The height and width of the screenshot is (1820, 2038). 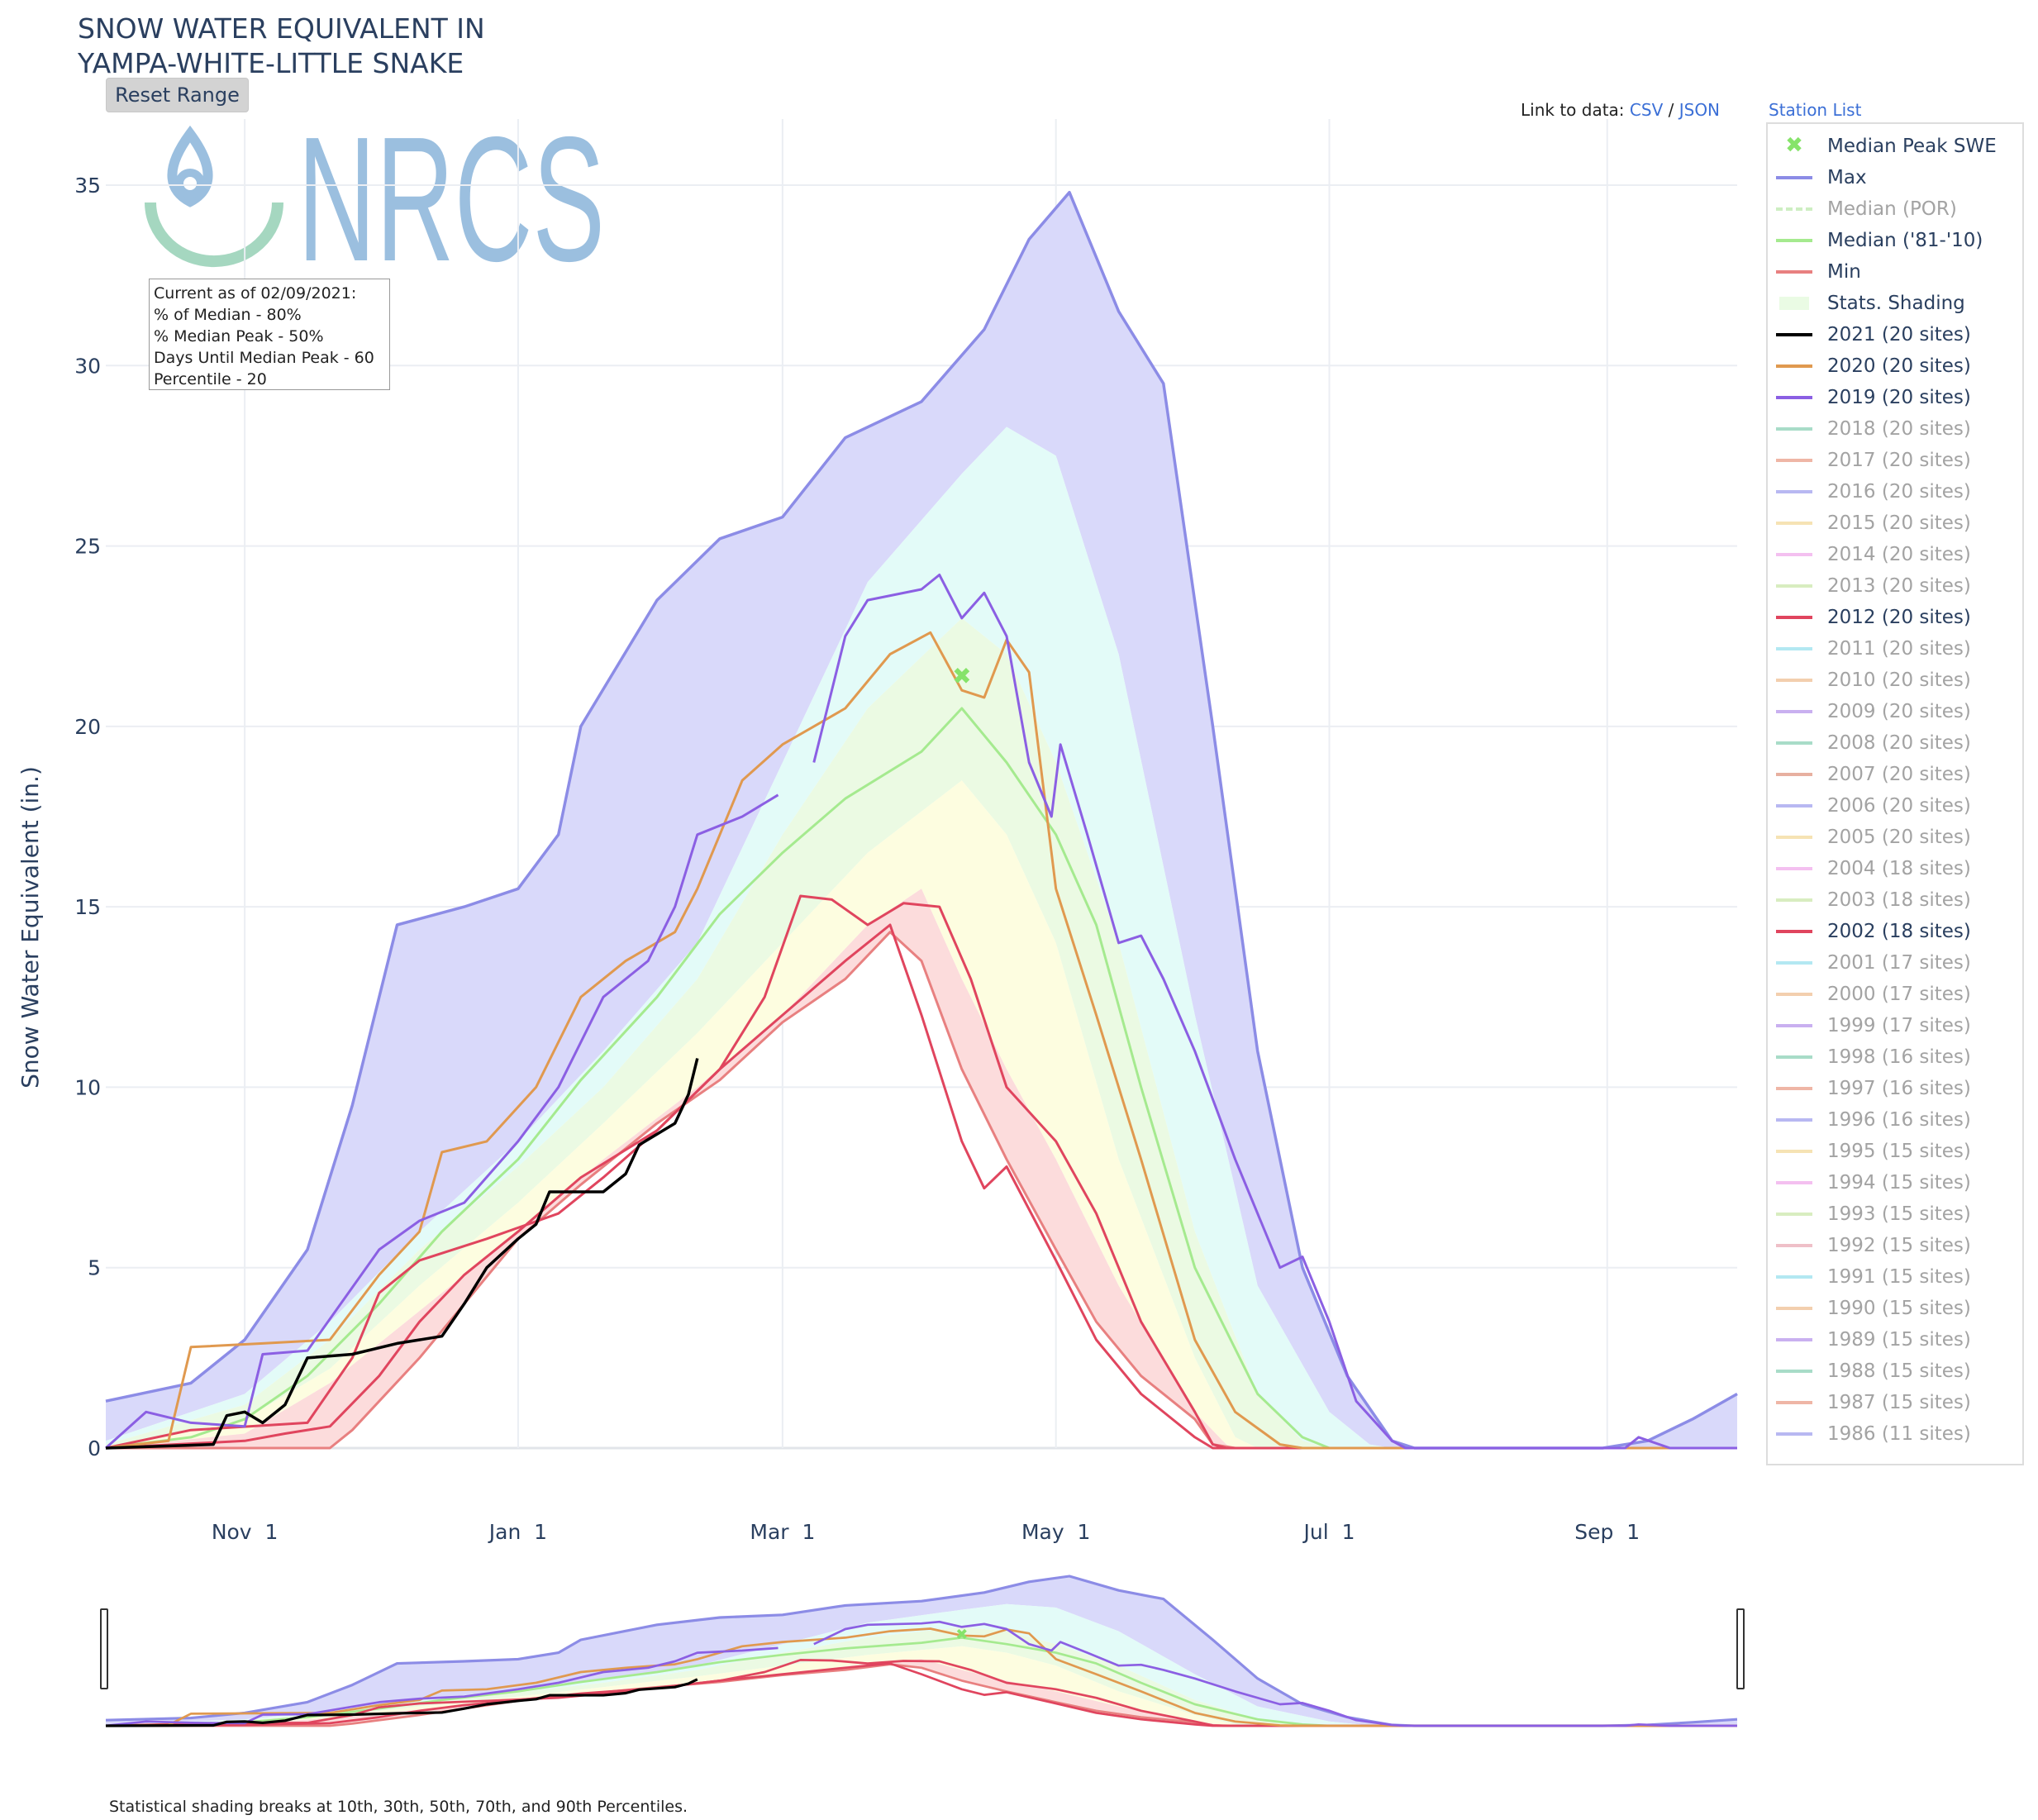 What do you see at coordinates (1899, 774) in the screenshot?
I see `legend-label: 2007 (20 sites)` at bounding box center [1899, 774].